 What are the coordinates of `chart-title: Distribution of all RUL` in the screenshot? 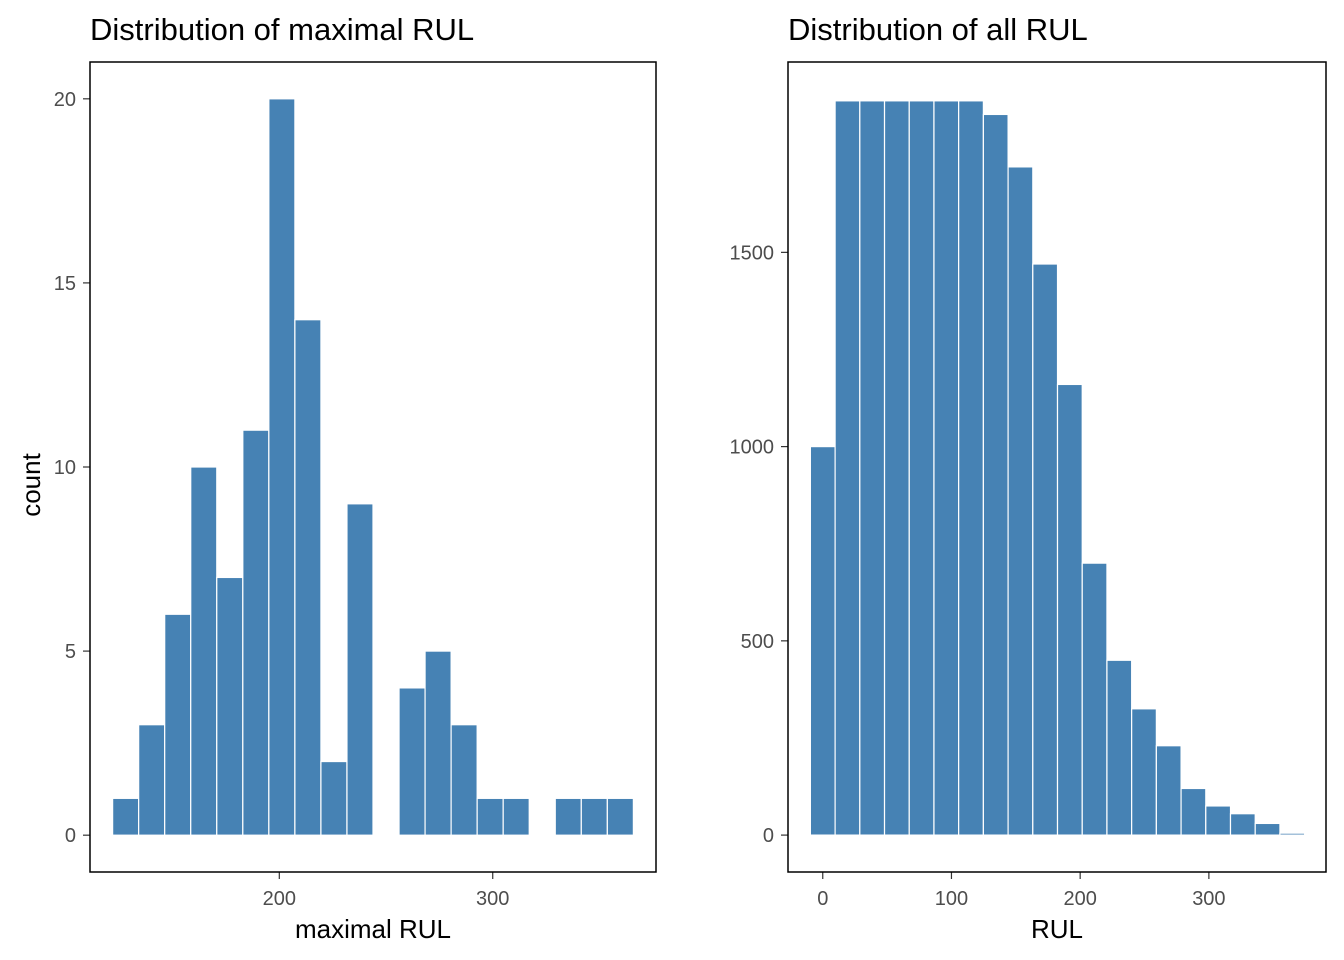 It's located at (938, 29).